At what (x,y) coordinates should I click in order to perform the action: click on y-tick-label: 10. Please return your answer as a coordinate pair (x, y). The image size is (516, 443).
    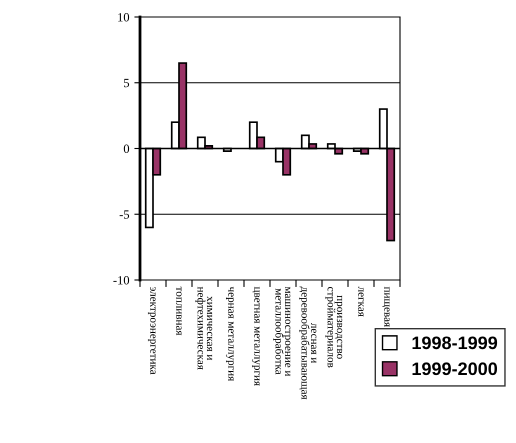
    Looking at the image, I should click on (124, 17).